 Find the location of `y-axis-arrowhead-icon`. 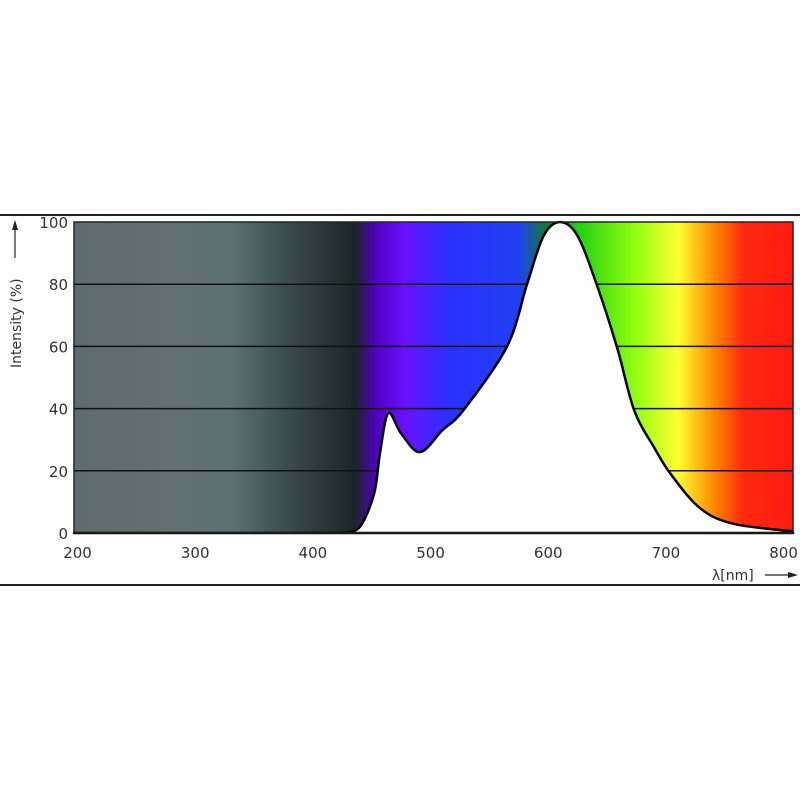

y-axis-arrowhead-icon is located at coordinates (15, 225).